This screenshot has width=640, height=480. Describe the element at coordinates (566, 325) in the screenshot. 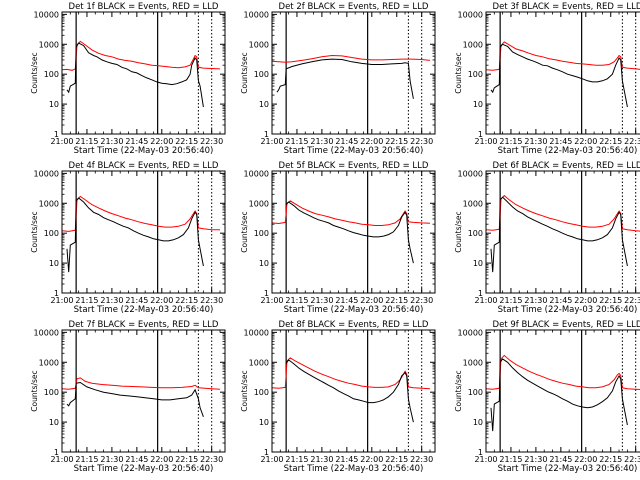

I see `chart-title: Det 9f BLACK = Events, RED = LLD` at that location.